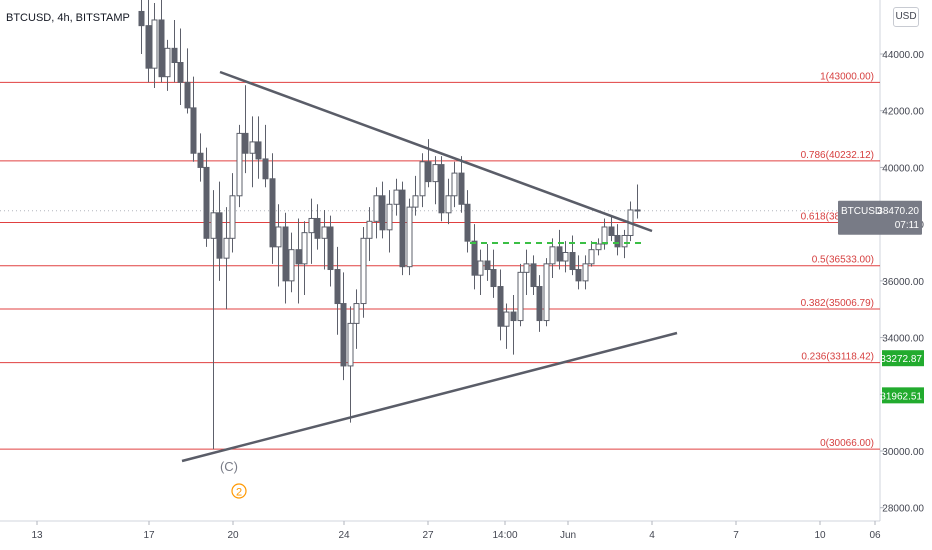 This screenshot has height=550, width=932. What do you see at coordinates (68, 18) in the screenshot?
I see `symbol-title: BTCUSD, 4h, BITSTAMP` at bounding box center [68, 18].